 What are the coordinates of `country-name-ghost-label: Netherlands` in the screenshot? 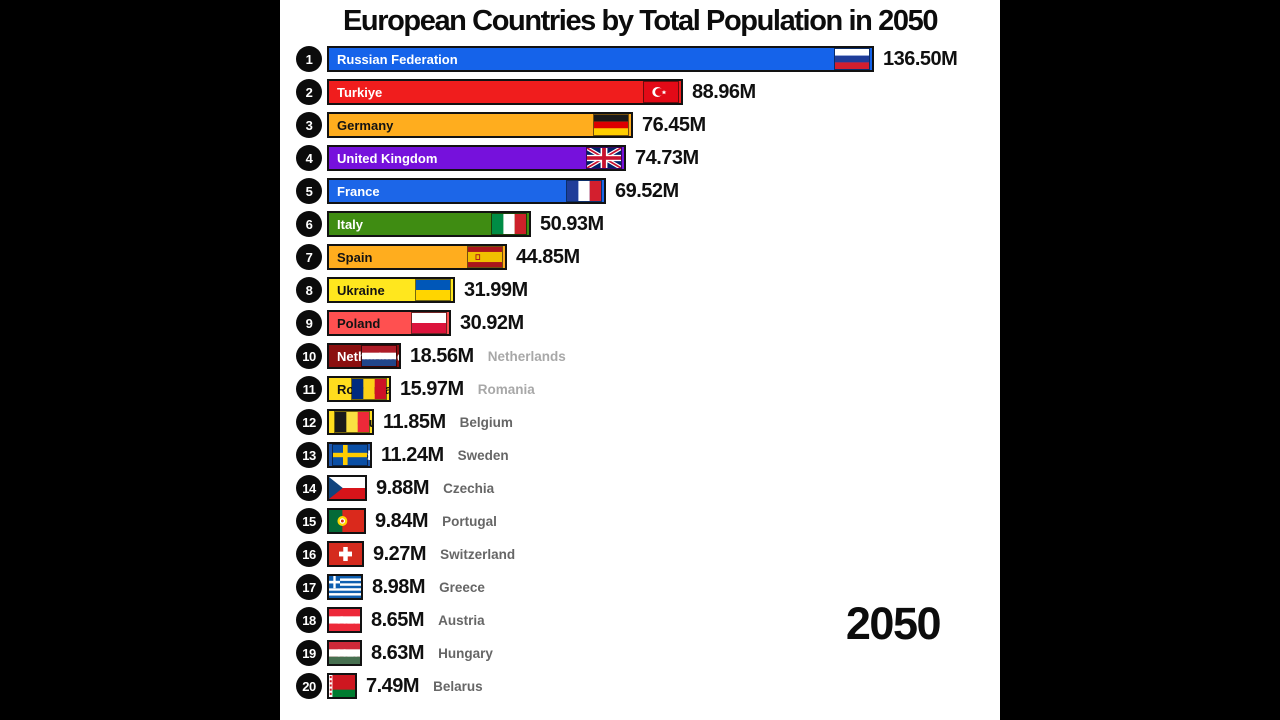 It's located at (526, 356).